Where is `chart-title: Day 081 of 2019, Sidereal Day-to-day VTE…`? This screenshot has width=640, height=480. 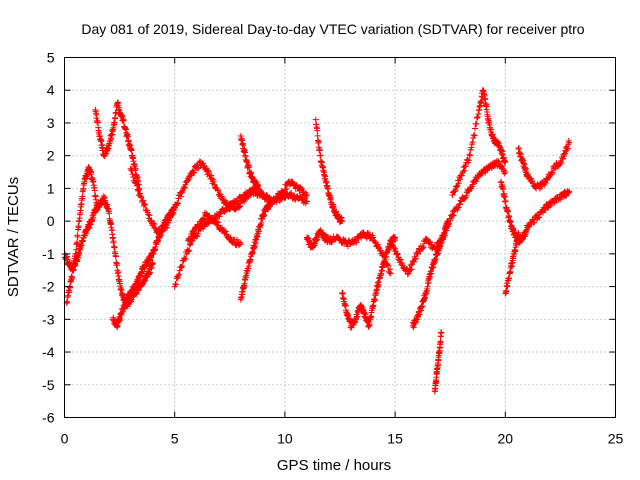 chart-title: Day 081 of 2019, Sidereal Day-to-day VTE… is located at coordinates (332, 29).